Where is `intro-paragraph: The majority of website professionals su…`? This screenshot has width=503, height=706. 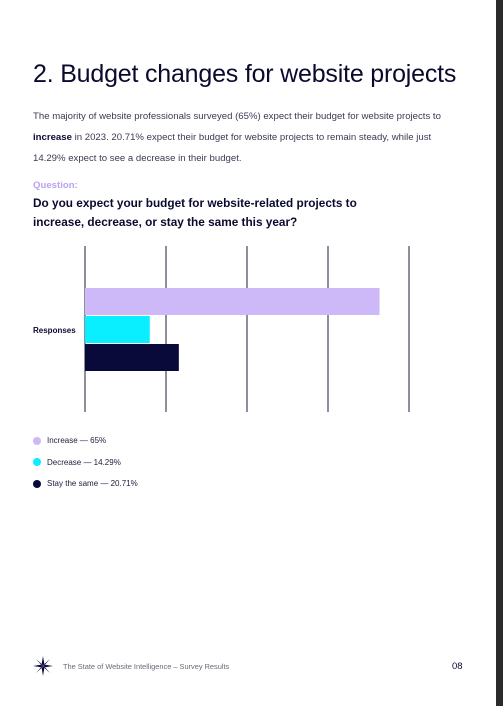 intro-paragraph: The majority of website professionals su… is located at coordinates (243, 137).